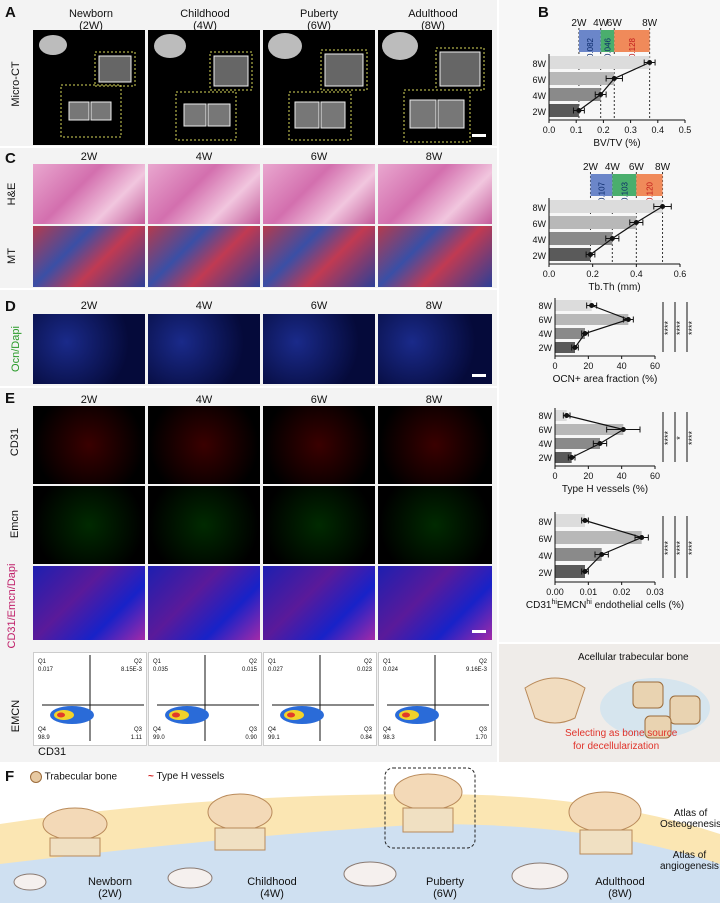 This screenshot has height=903, width=720. Describe the element at coordinates (571, 605) in the screenshot. I see `x-axis-label-part: EMCN` at that location.